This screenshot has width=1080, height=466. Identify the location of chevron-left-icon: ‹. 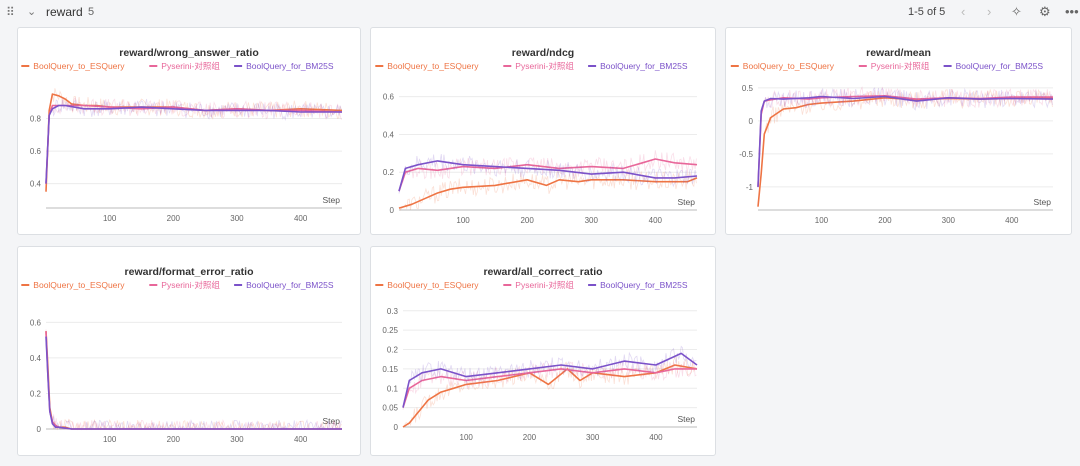
(963, 11).